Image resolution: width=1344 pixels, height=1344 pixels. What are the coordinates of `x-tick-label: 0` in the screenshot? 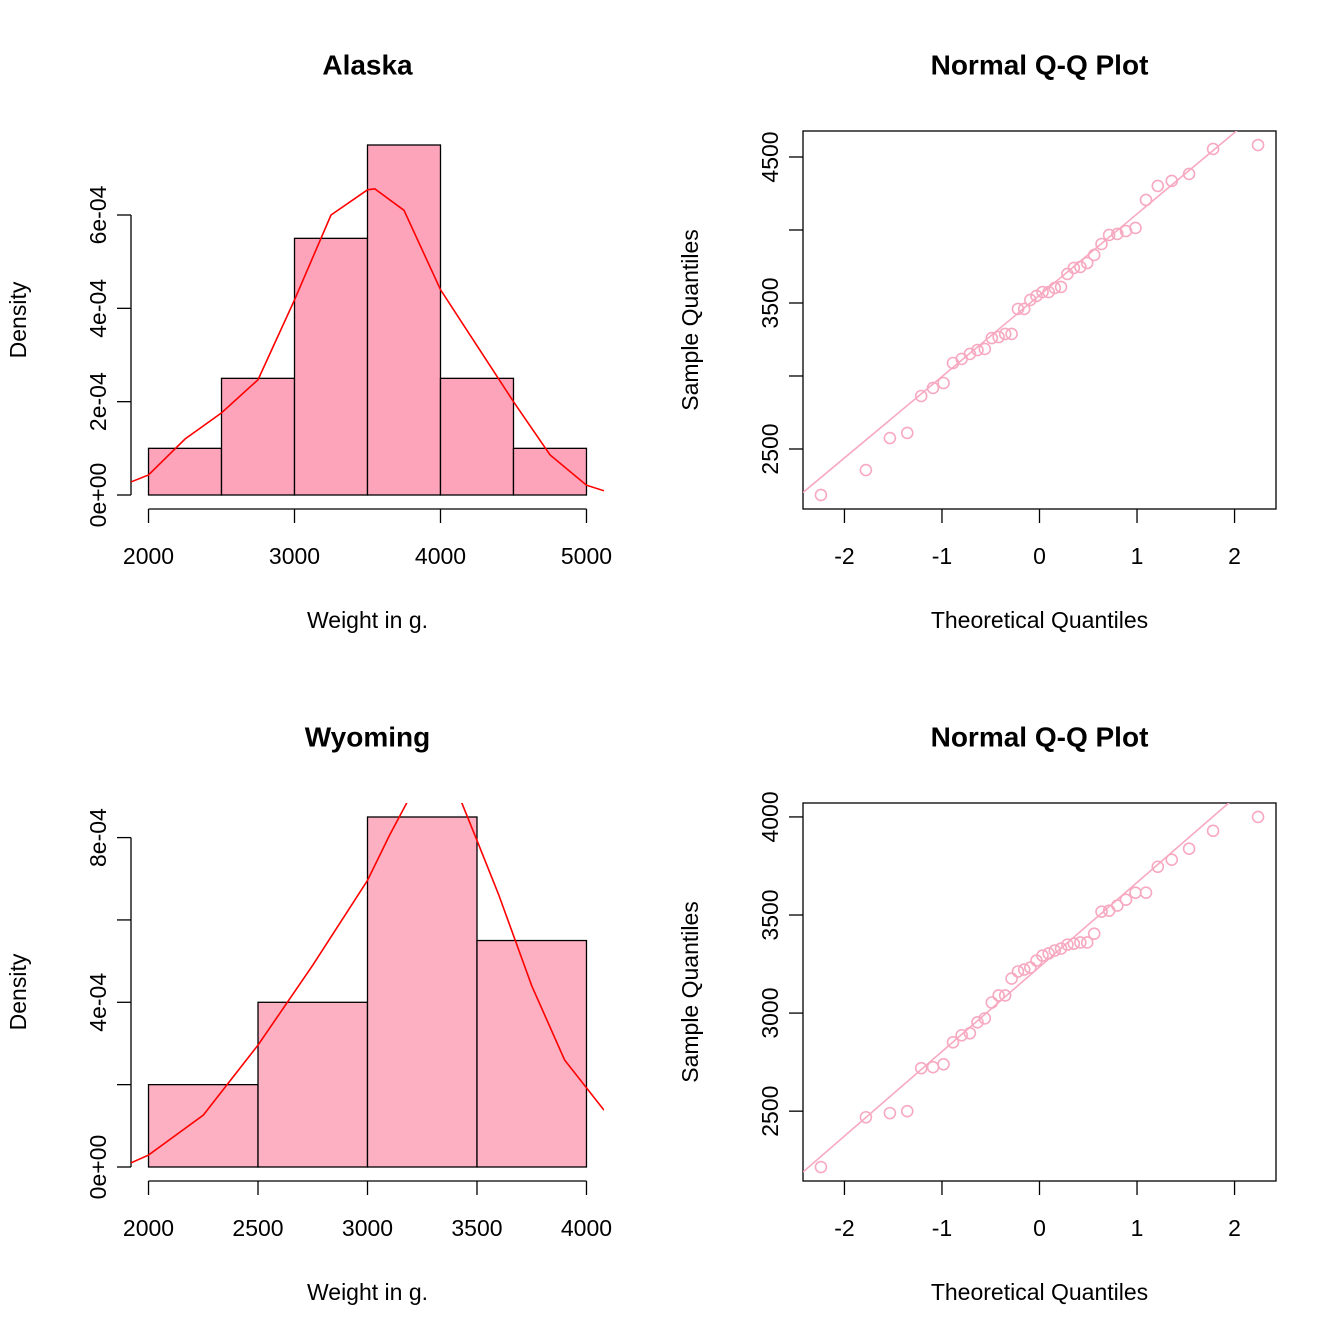 It's located at (1039, 1228).